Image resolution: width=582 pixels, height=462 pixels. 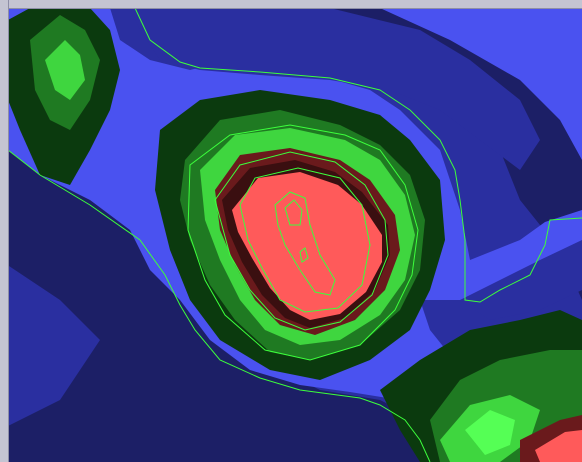 I want to click on window-frame-top, so click(x=291, y=4).